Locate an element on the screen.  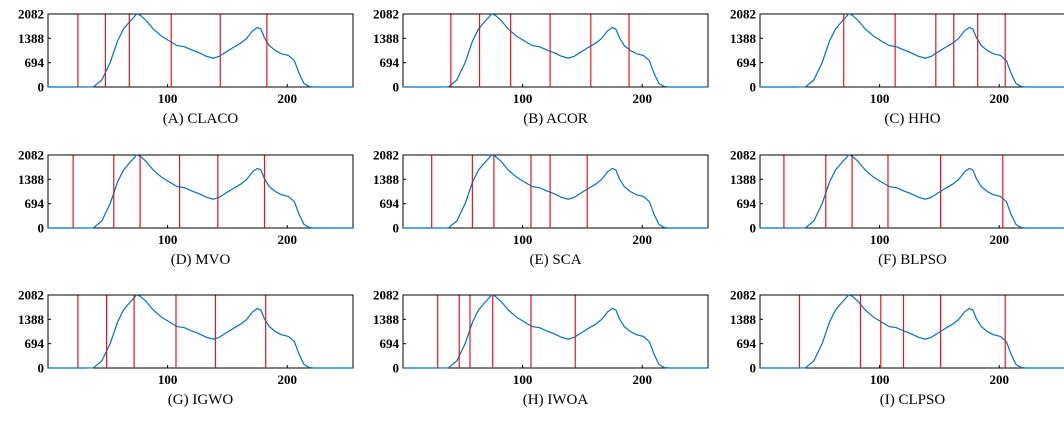
subplot-caption: (B) ACOR is located at coordinates (555, 119).